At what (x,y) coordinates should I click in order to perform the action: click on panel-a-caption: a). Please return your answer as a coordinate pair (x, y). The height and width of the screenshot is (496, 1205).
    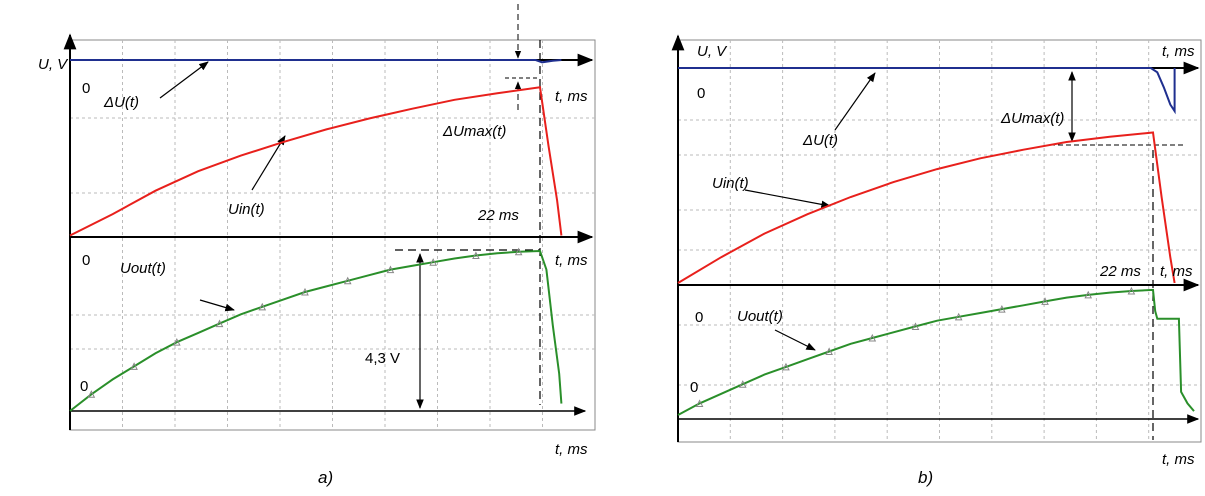
    Looking at the image, I should click on (325, 477).